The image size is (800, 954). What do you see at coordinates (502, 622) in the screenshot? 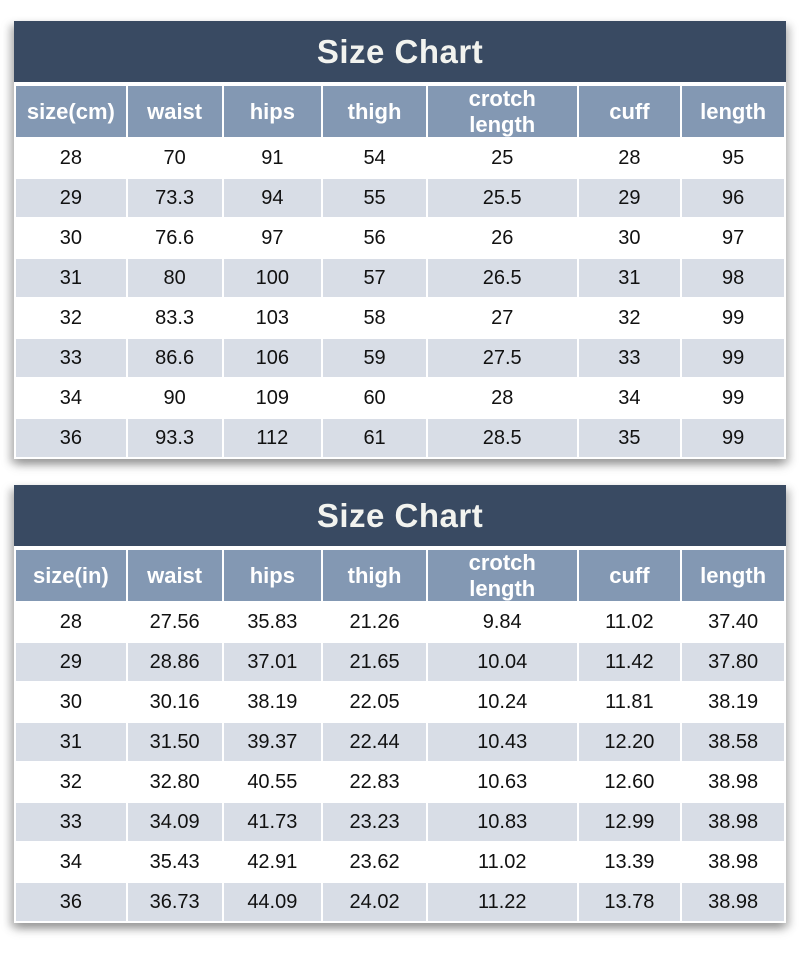
I see `table-cell: 9.84` at bounding box center [502, 622].